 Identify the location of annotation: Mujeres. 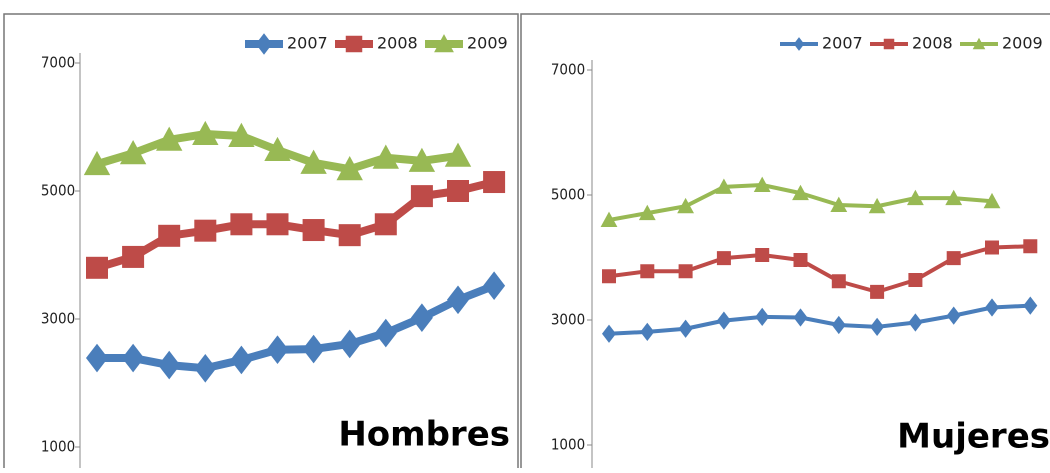
(973, 437).